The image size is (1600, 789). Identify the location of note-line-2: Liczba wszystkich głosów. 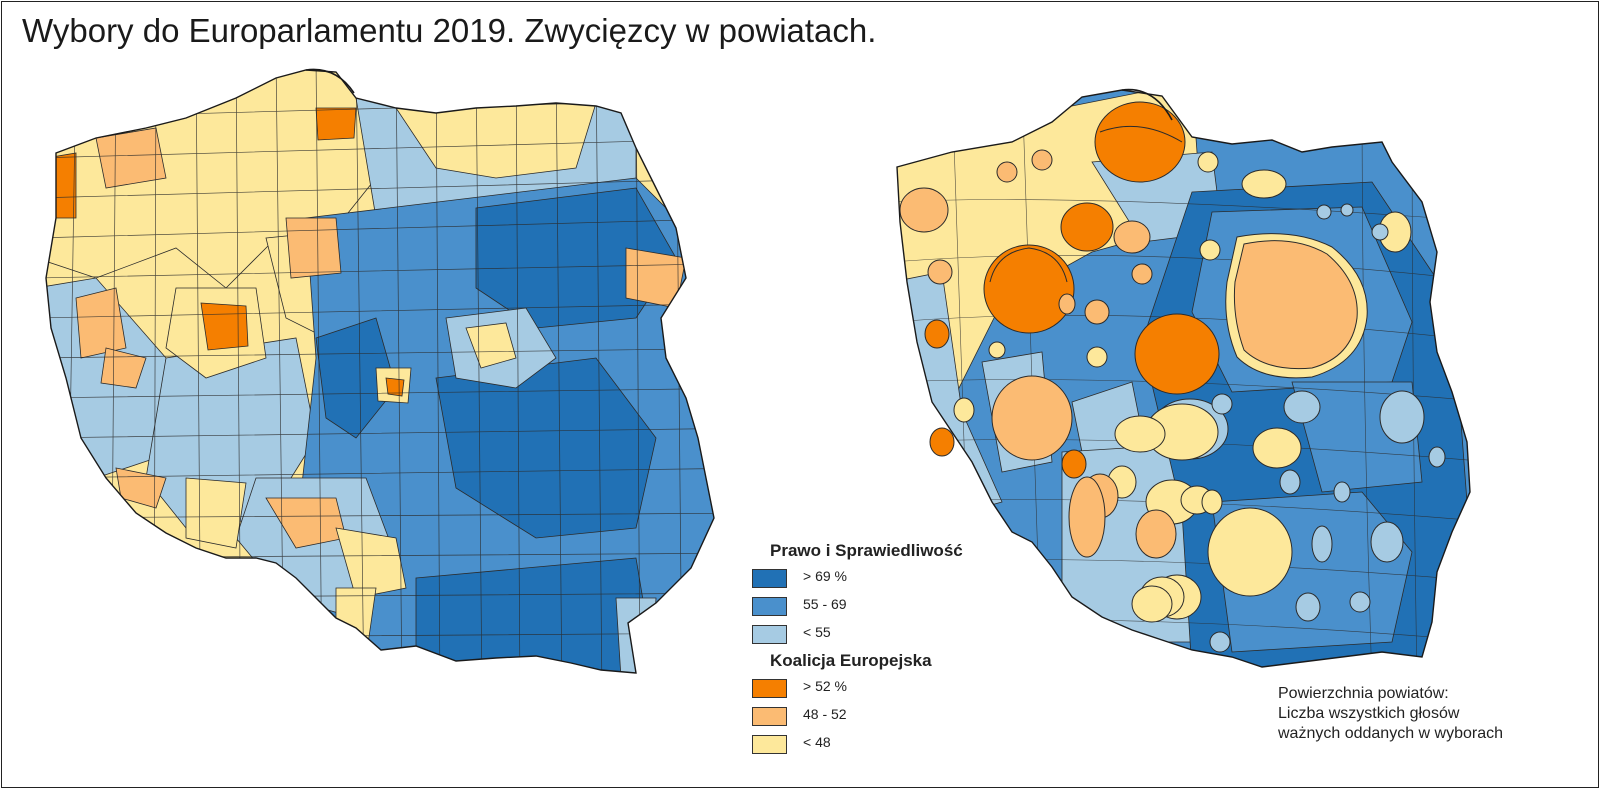
(1369, 713).